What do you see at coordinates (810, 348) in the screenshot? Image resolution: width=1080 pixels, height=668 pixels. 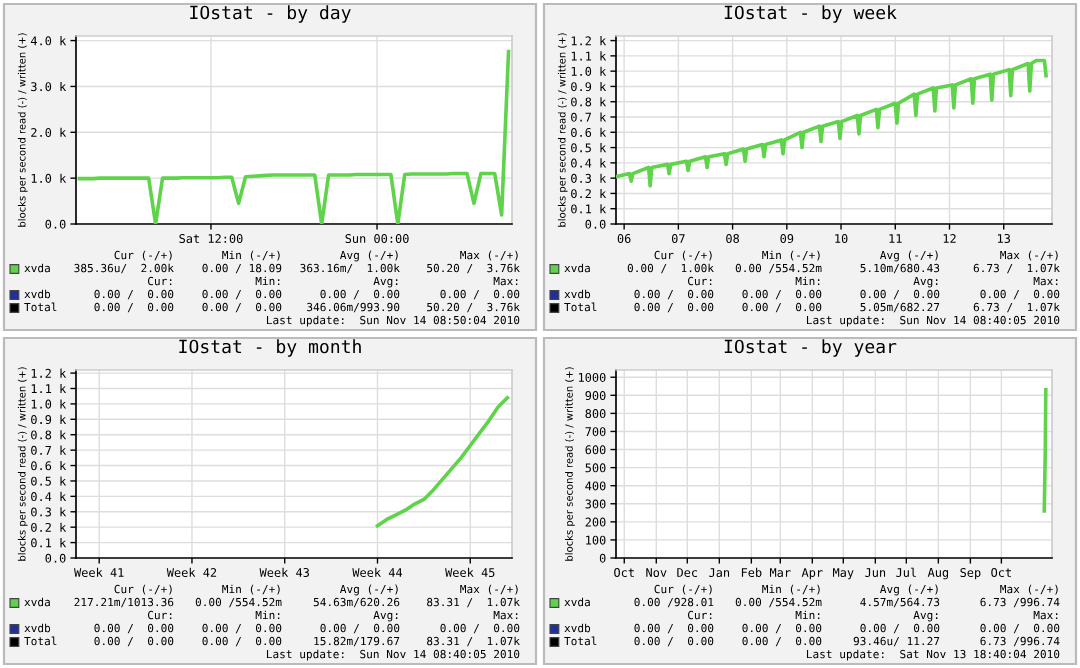 I see `chart-title: IOstat - by year` at bounding box center [810, 348].